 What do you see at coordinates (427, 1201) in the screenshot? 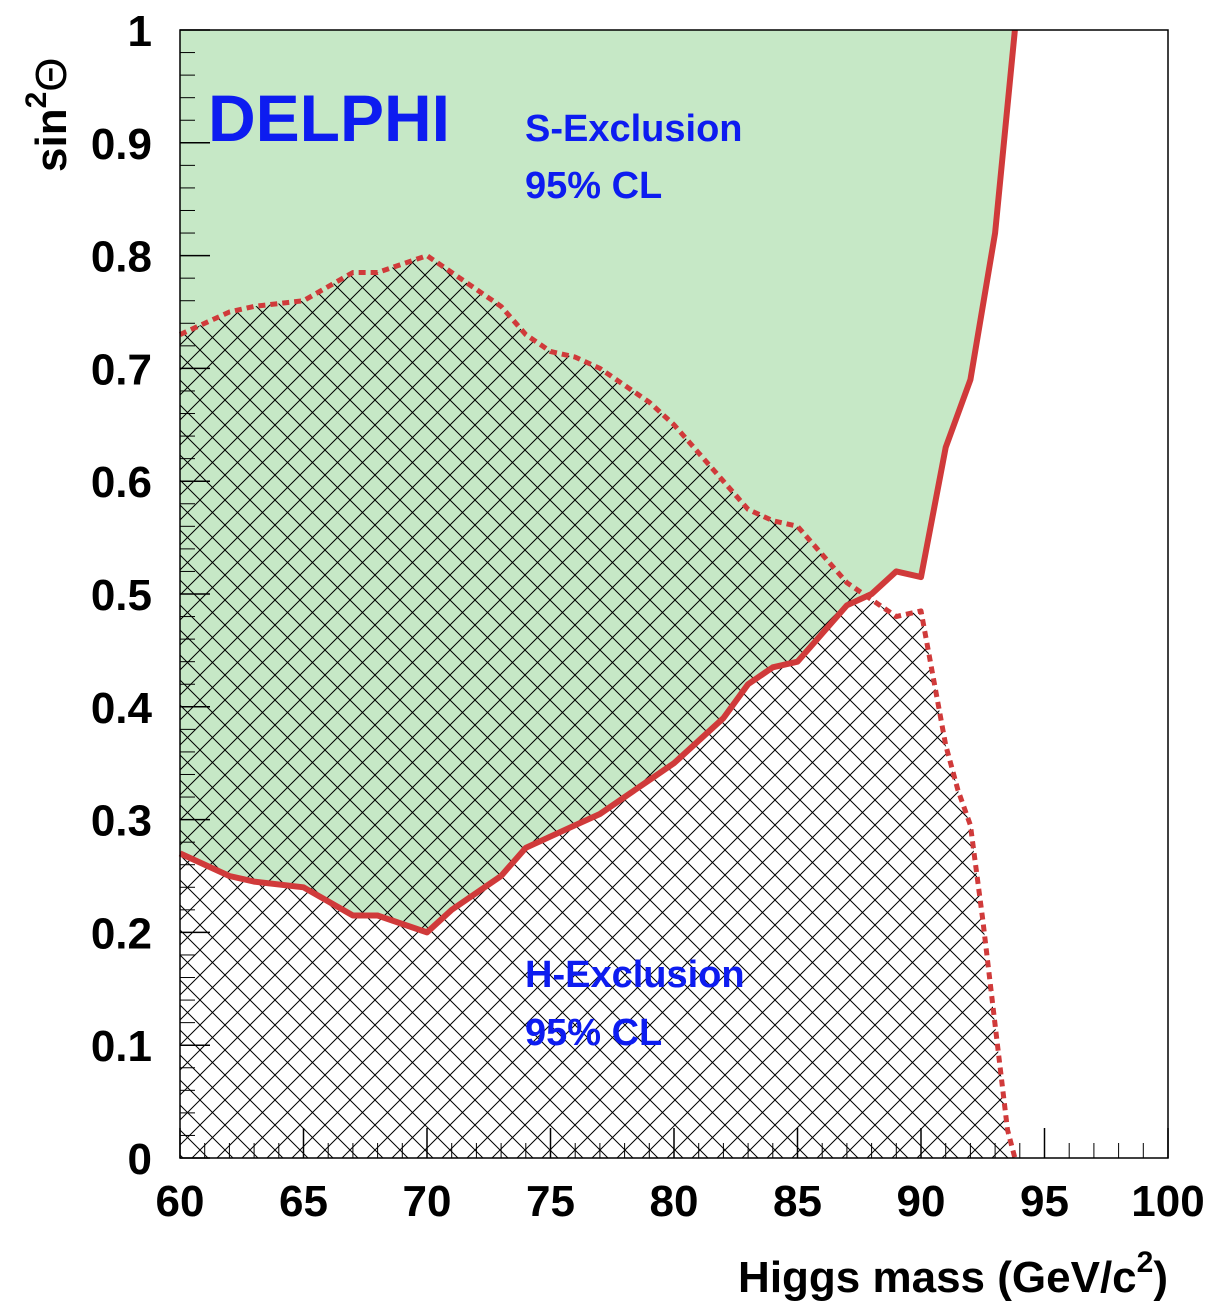
I see `x-tick-label: 70` at bounding box center [427, 1201].